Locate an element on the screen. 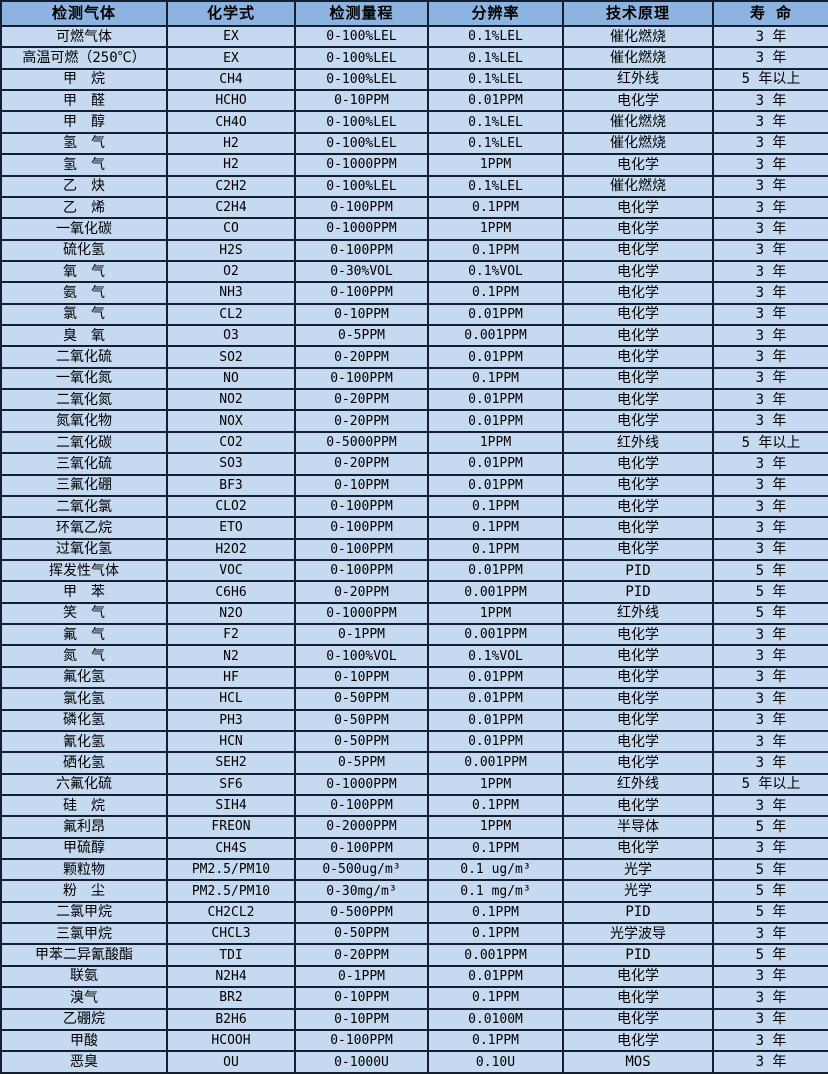 This screenshot has height=1074, width=828. column-header-lifespan: 寿 命 is located at coordinates (770, 13).